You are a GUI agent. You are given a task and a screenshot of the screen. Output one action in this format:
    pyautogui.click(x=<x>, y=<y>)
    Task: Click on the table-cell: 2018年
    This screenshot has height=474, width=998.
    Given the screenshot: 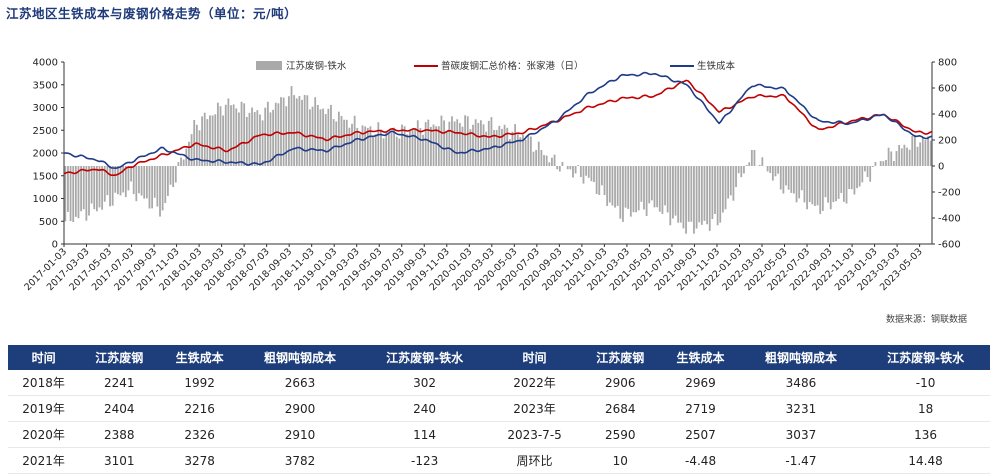 What is the action you would take?
    pyautogui.click(x=43, y=383)
    